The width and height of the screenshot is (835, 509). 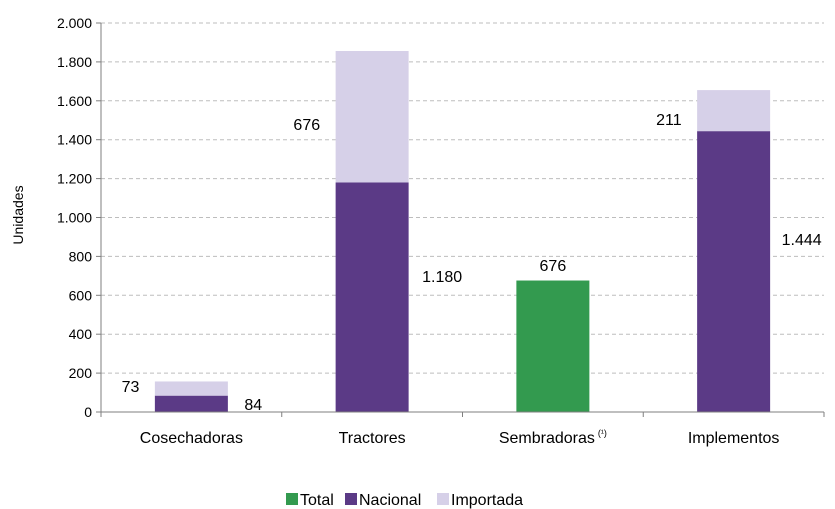 I want to click on legend-label: Nacional, so click(x=390, y=500).